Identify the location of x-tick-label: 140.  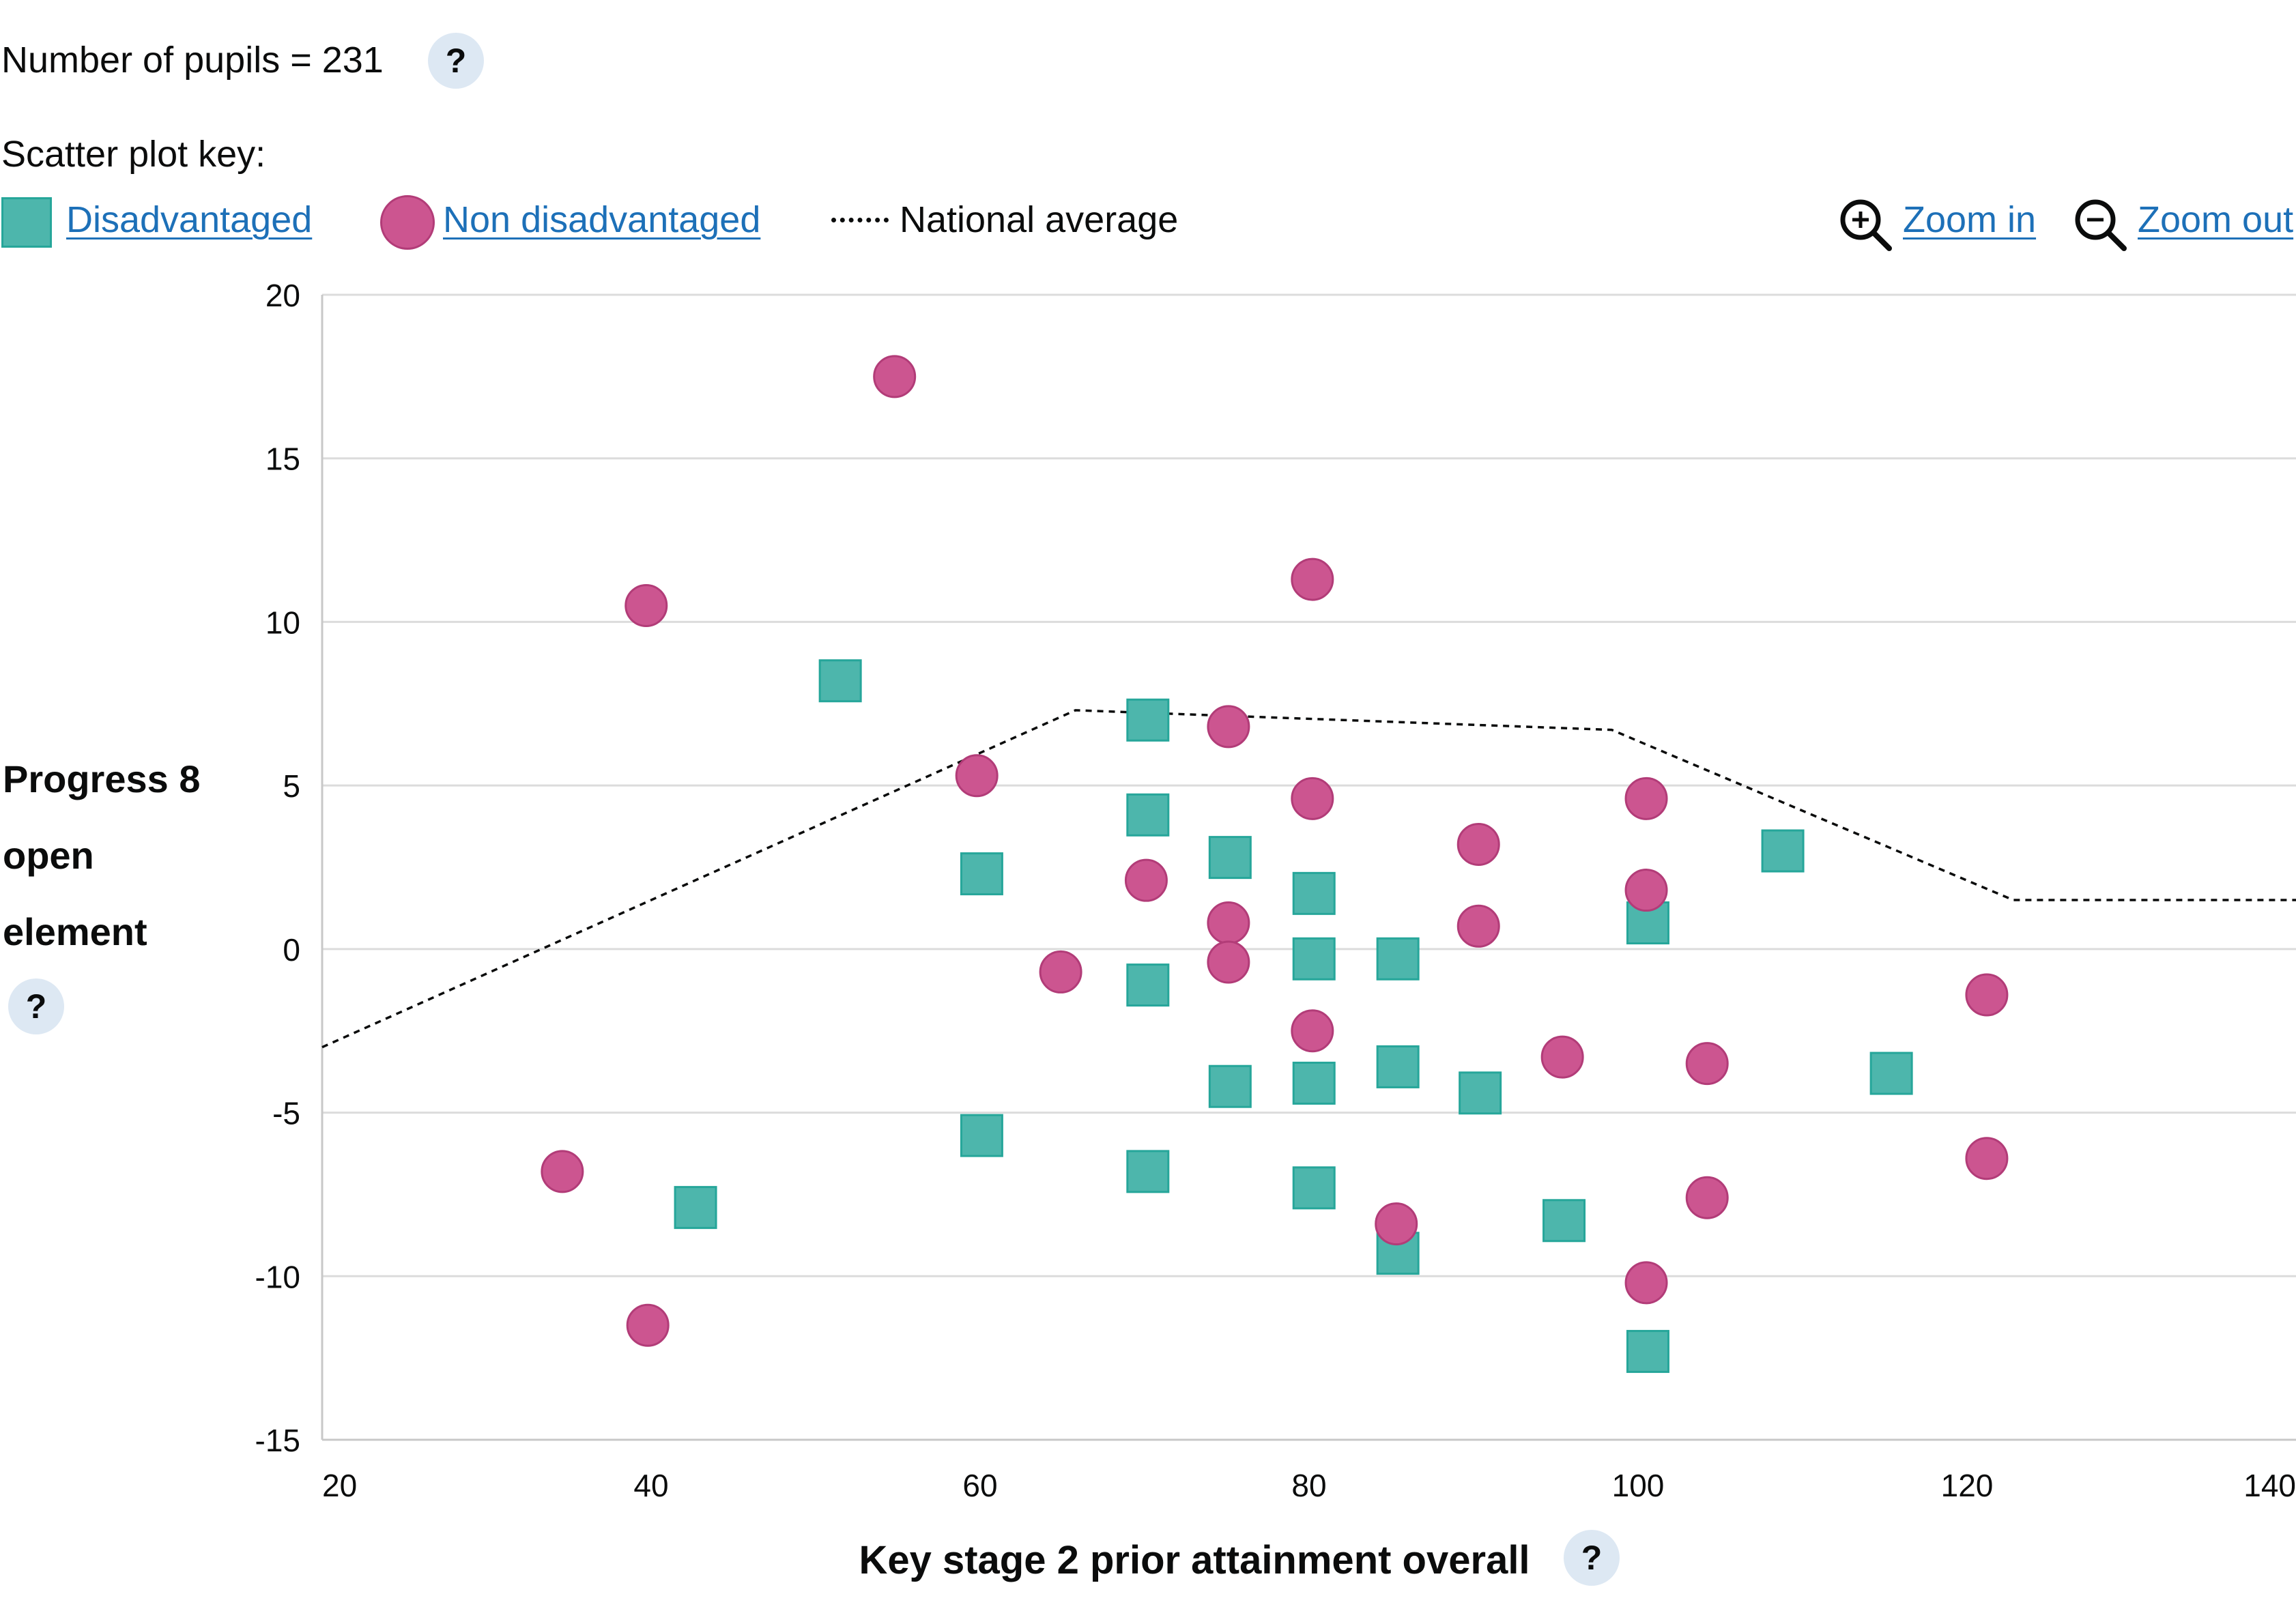
(2269, 1485).